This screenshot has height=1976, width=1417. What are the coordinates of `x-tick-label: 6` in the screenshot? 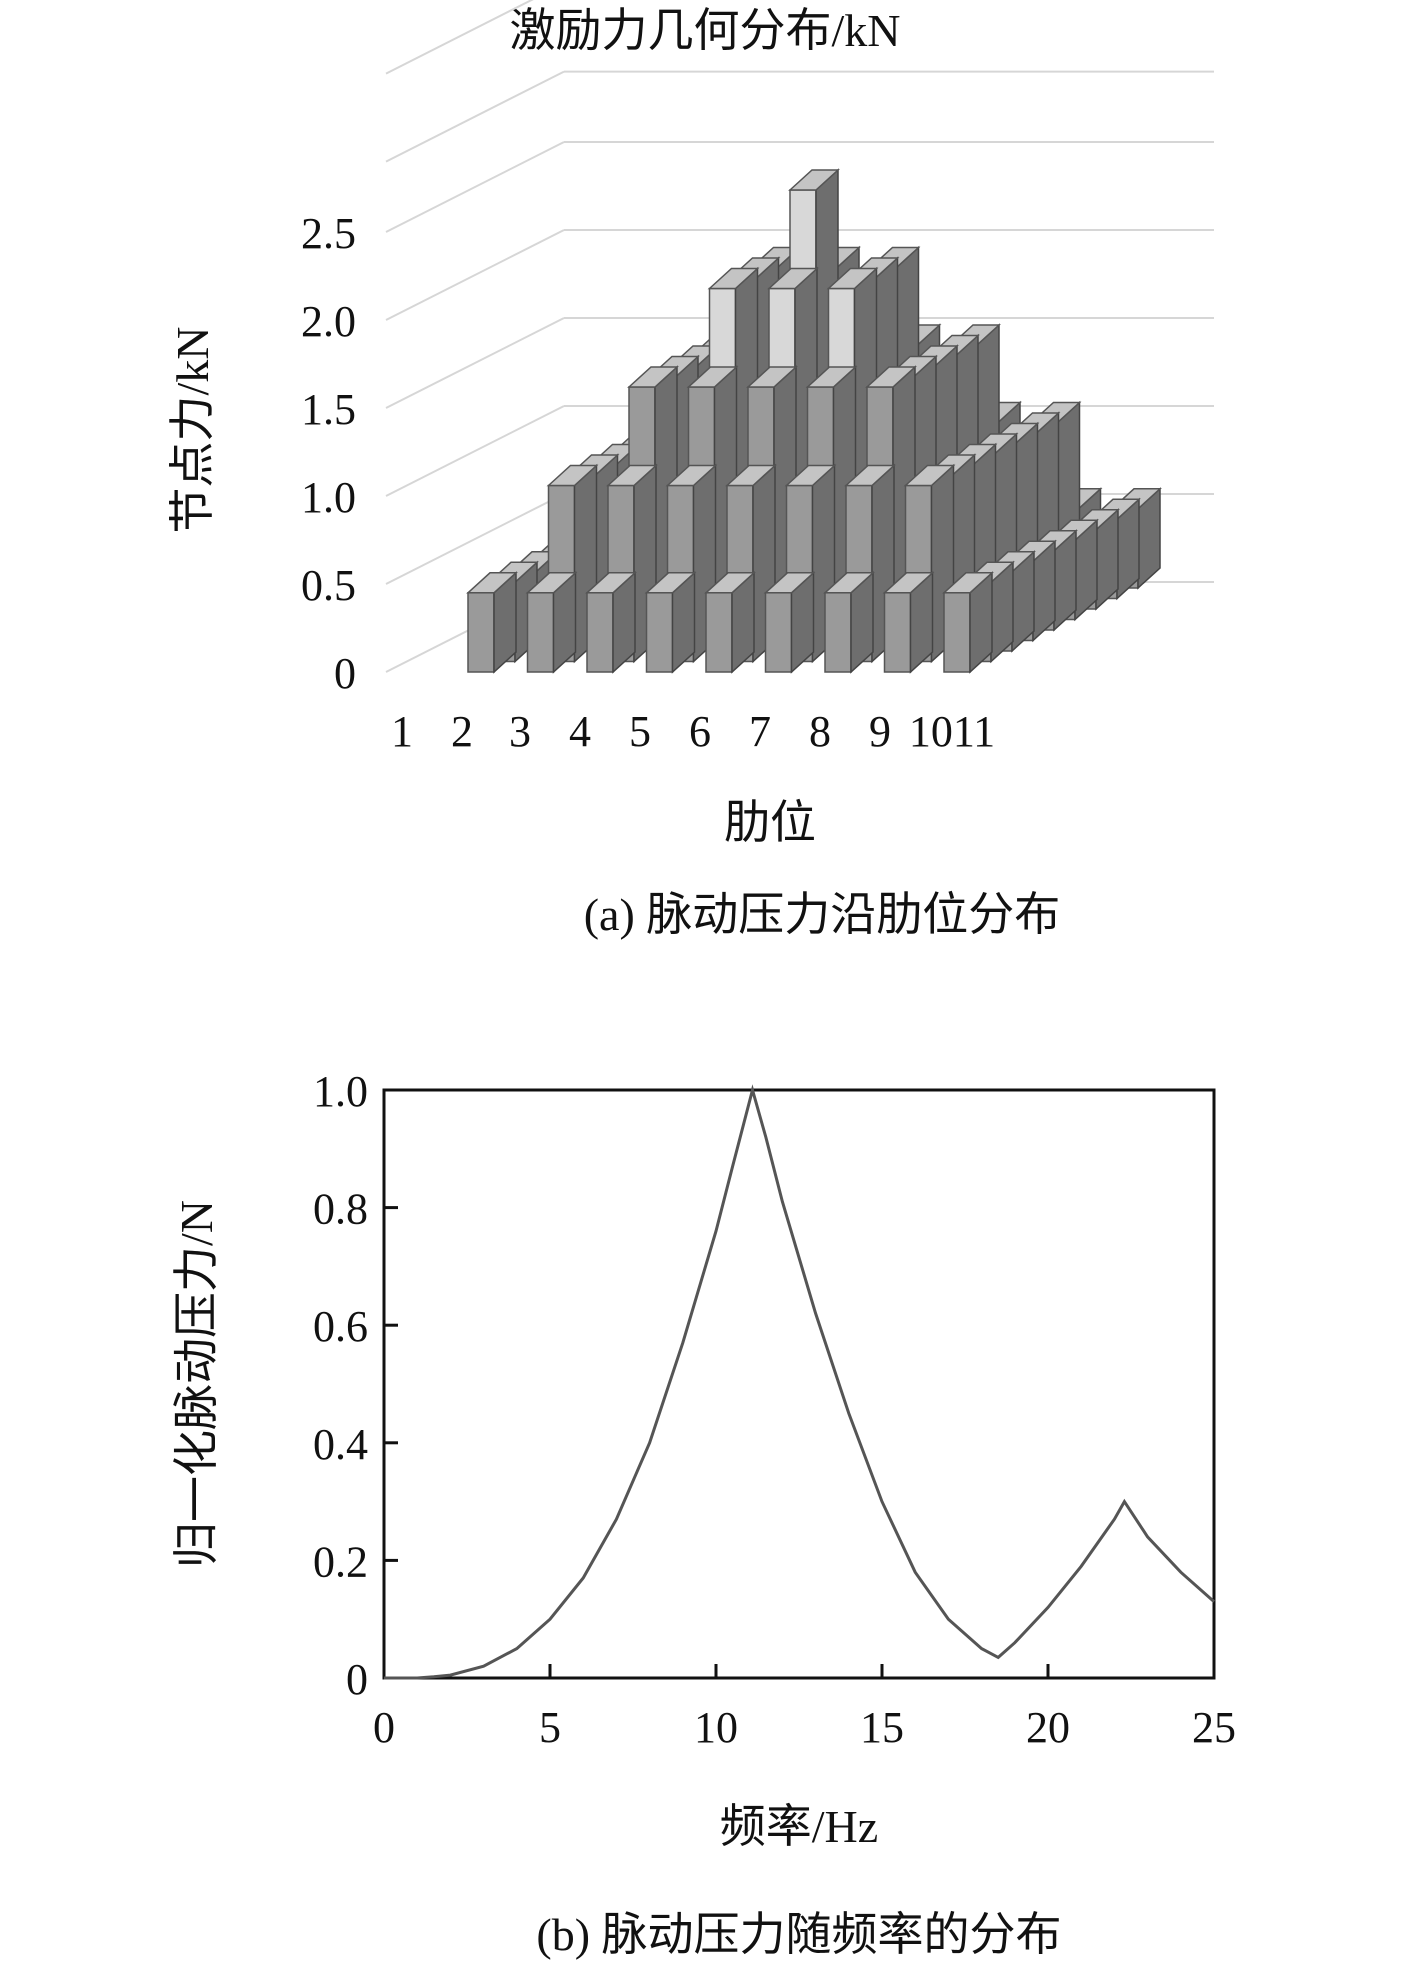 It's located at (700, 731).